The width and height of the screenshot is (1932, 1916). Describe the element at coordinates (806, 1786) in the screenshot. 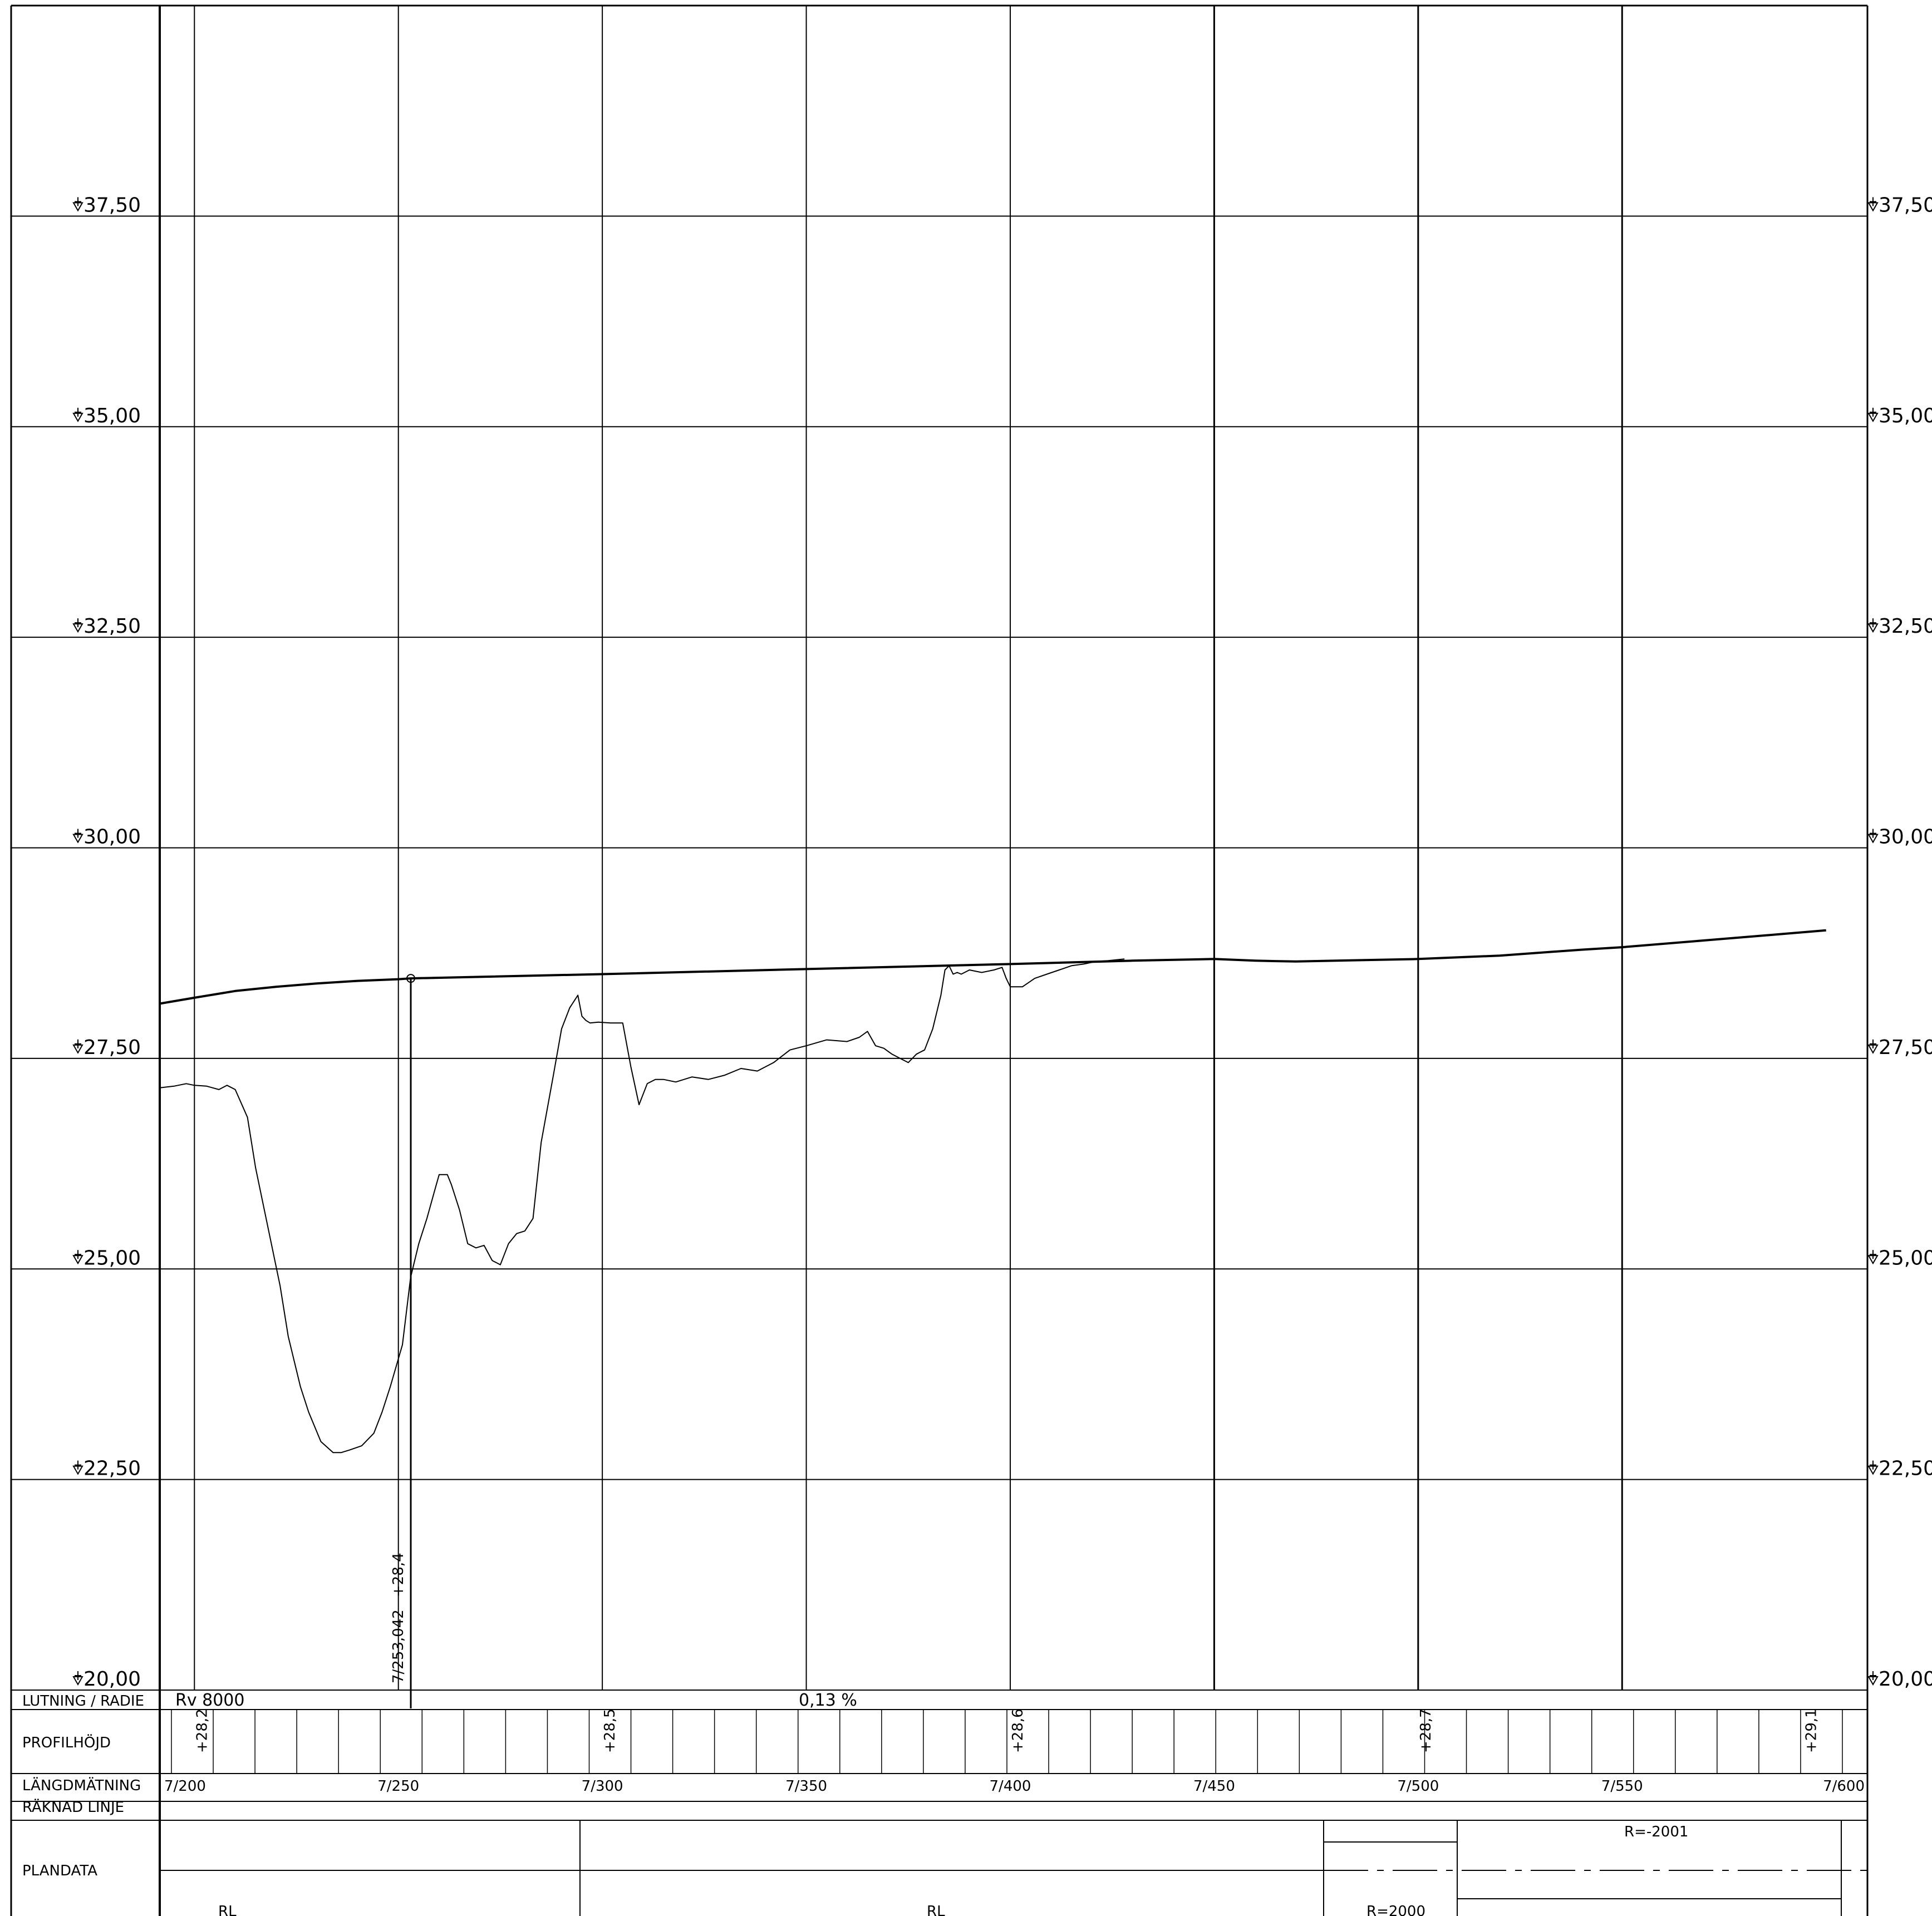

I see `station-label: 7/350` at that location.